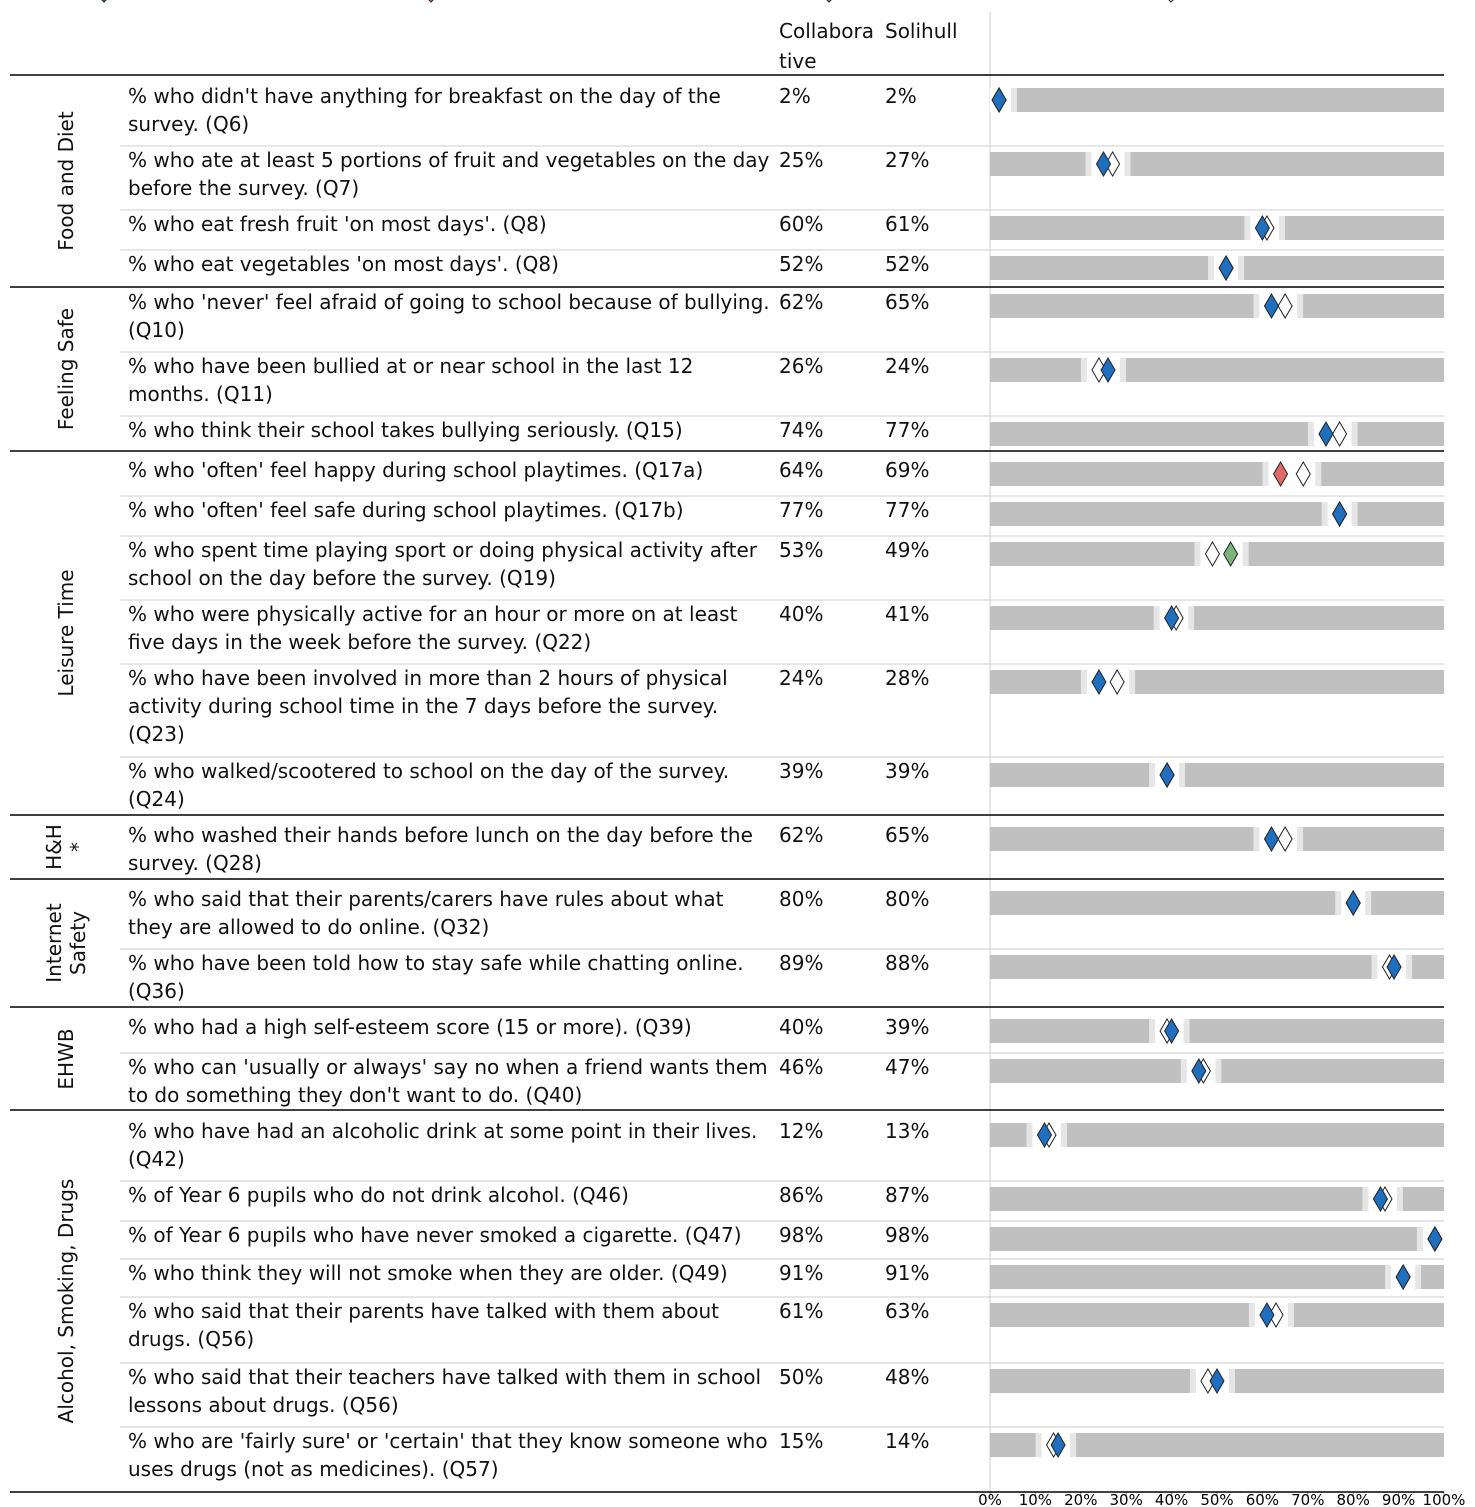  What do you see at coordinates (801, 1311) in the screenshot?
I see `collaborative-value: 61%` at bounding box center [801, 1311].